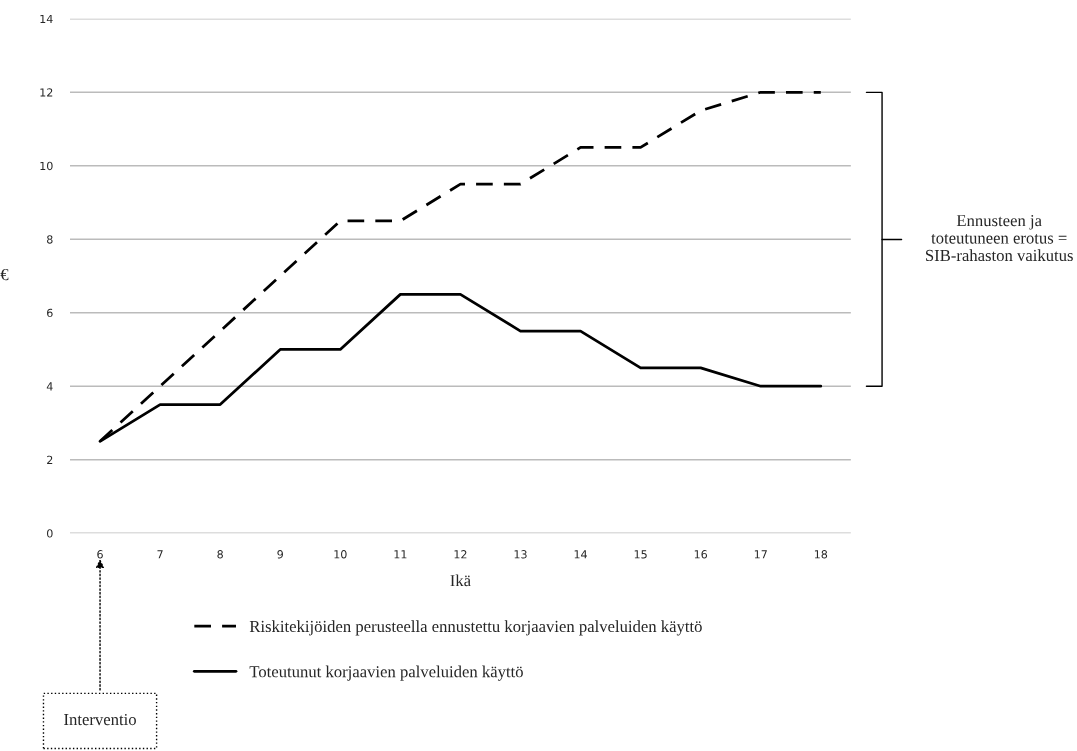 This screenshot has width=1077, height=751. I want to click on legend-label: Toteutunut korjaavien palveluiden käyttö, so click(386, 673).